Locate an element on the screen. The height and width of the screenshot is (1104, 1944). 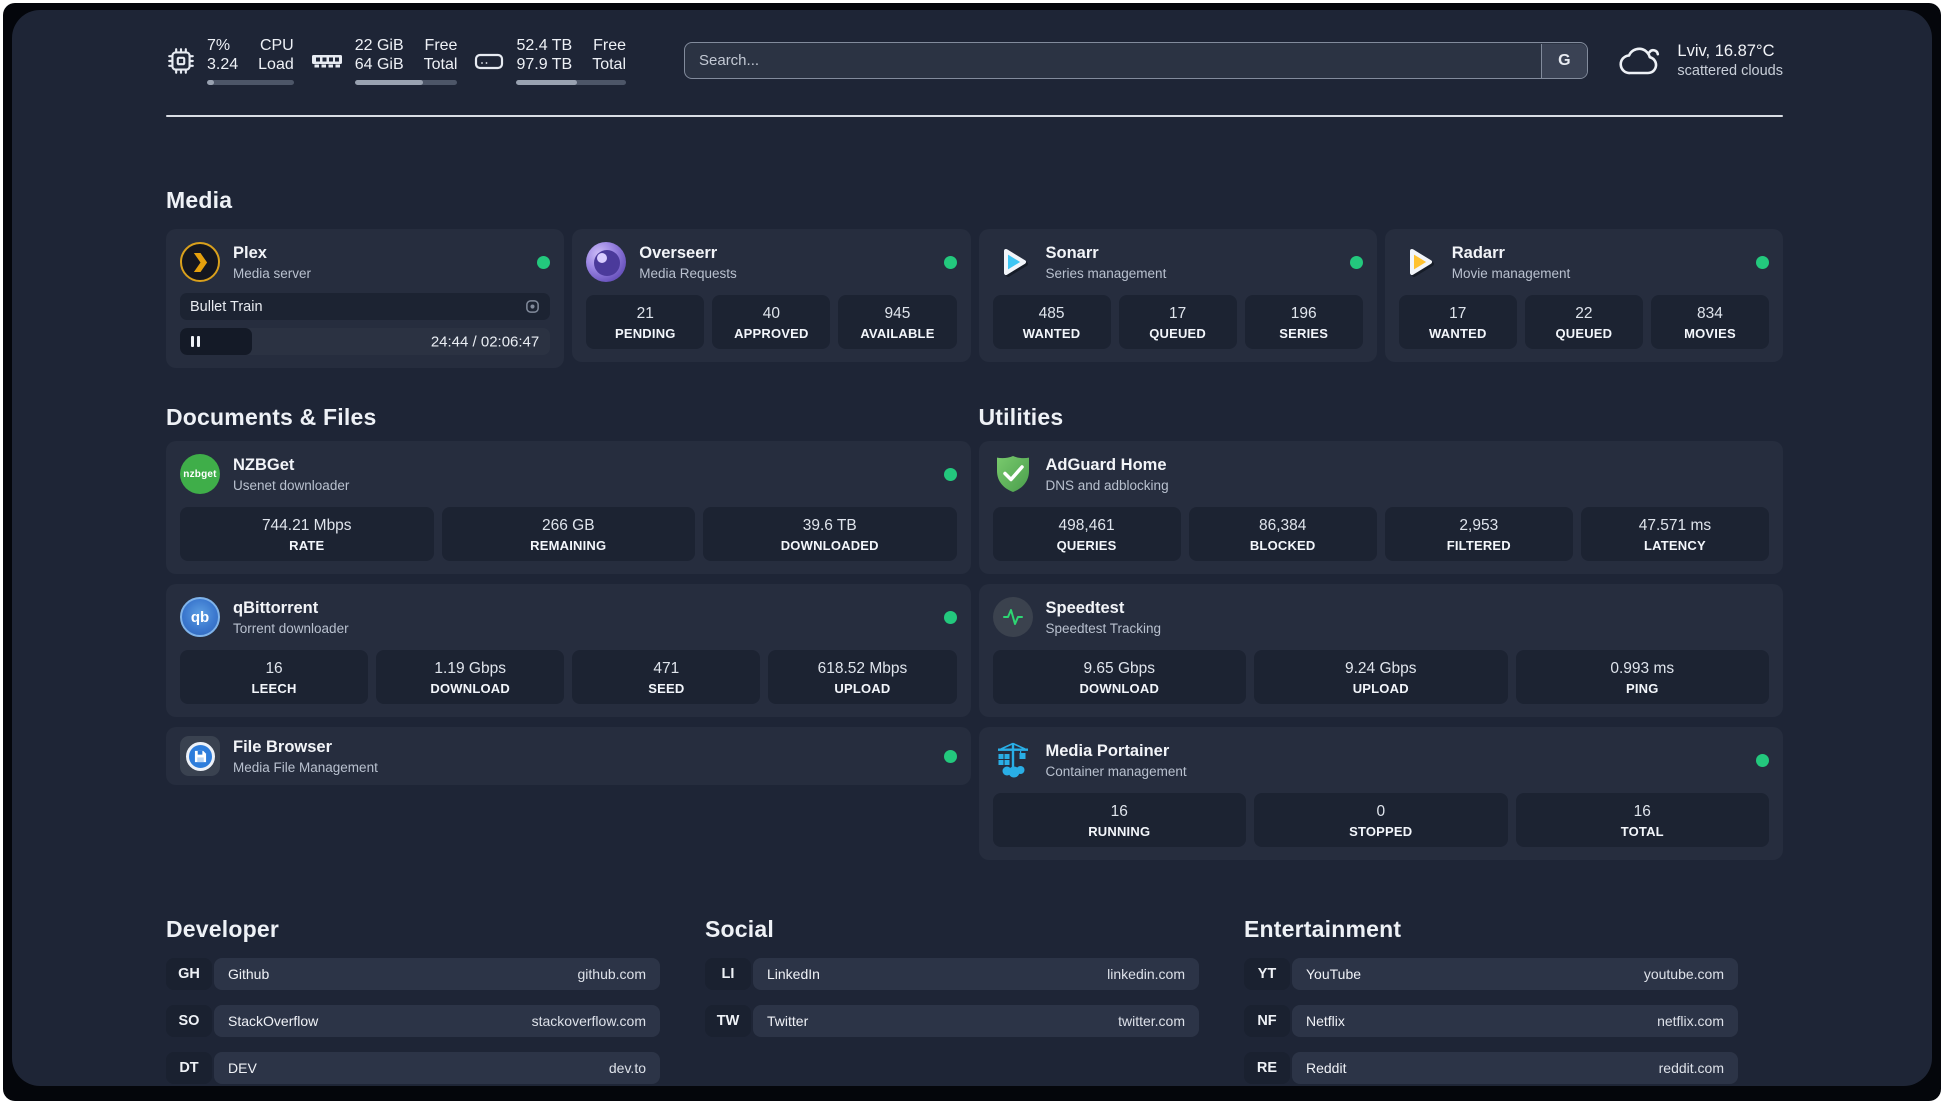
app-subtitle: Usenet downloader is located at coordinates (291, 485).